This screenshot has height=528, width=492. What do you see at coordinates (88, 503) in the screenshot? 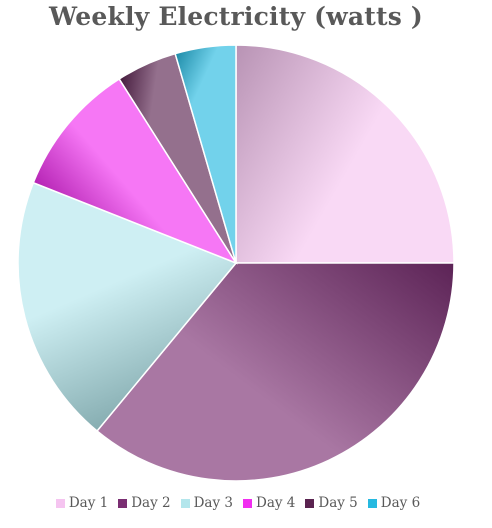
I see `legend-label: Day 1` at bounding box center [88, 503].